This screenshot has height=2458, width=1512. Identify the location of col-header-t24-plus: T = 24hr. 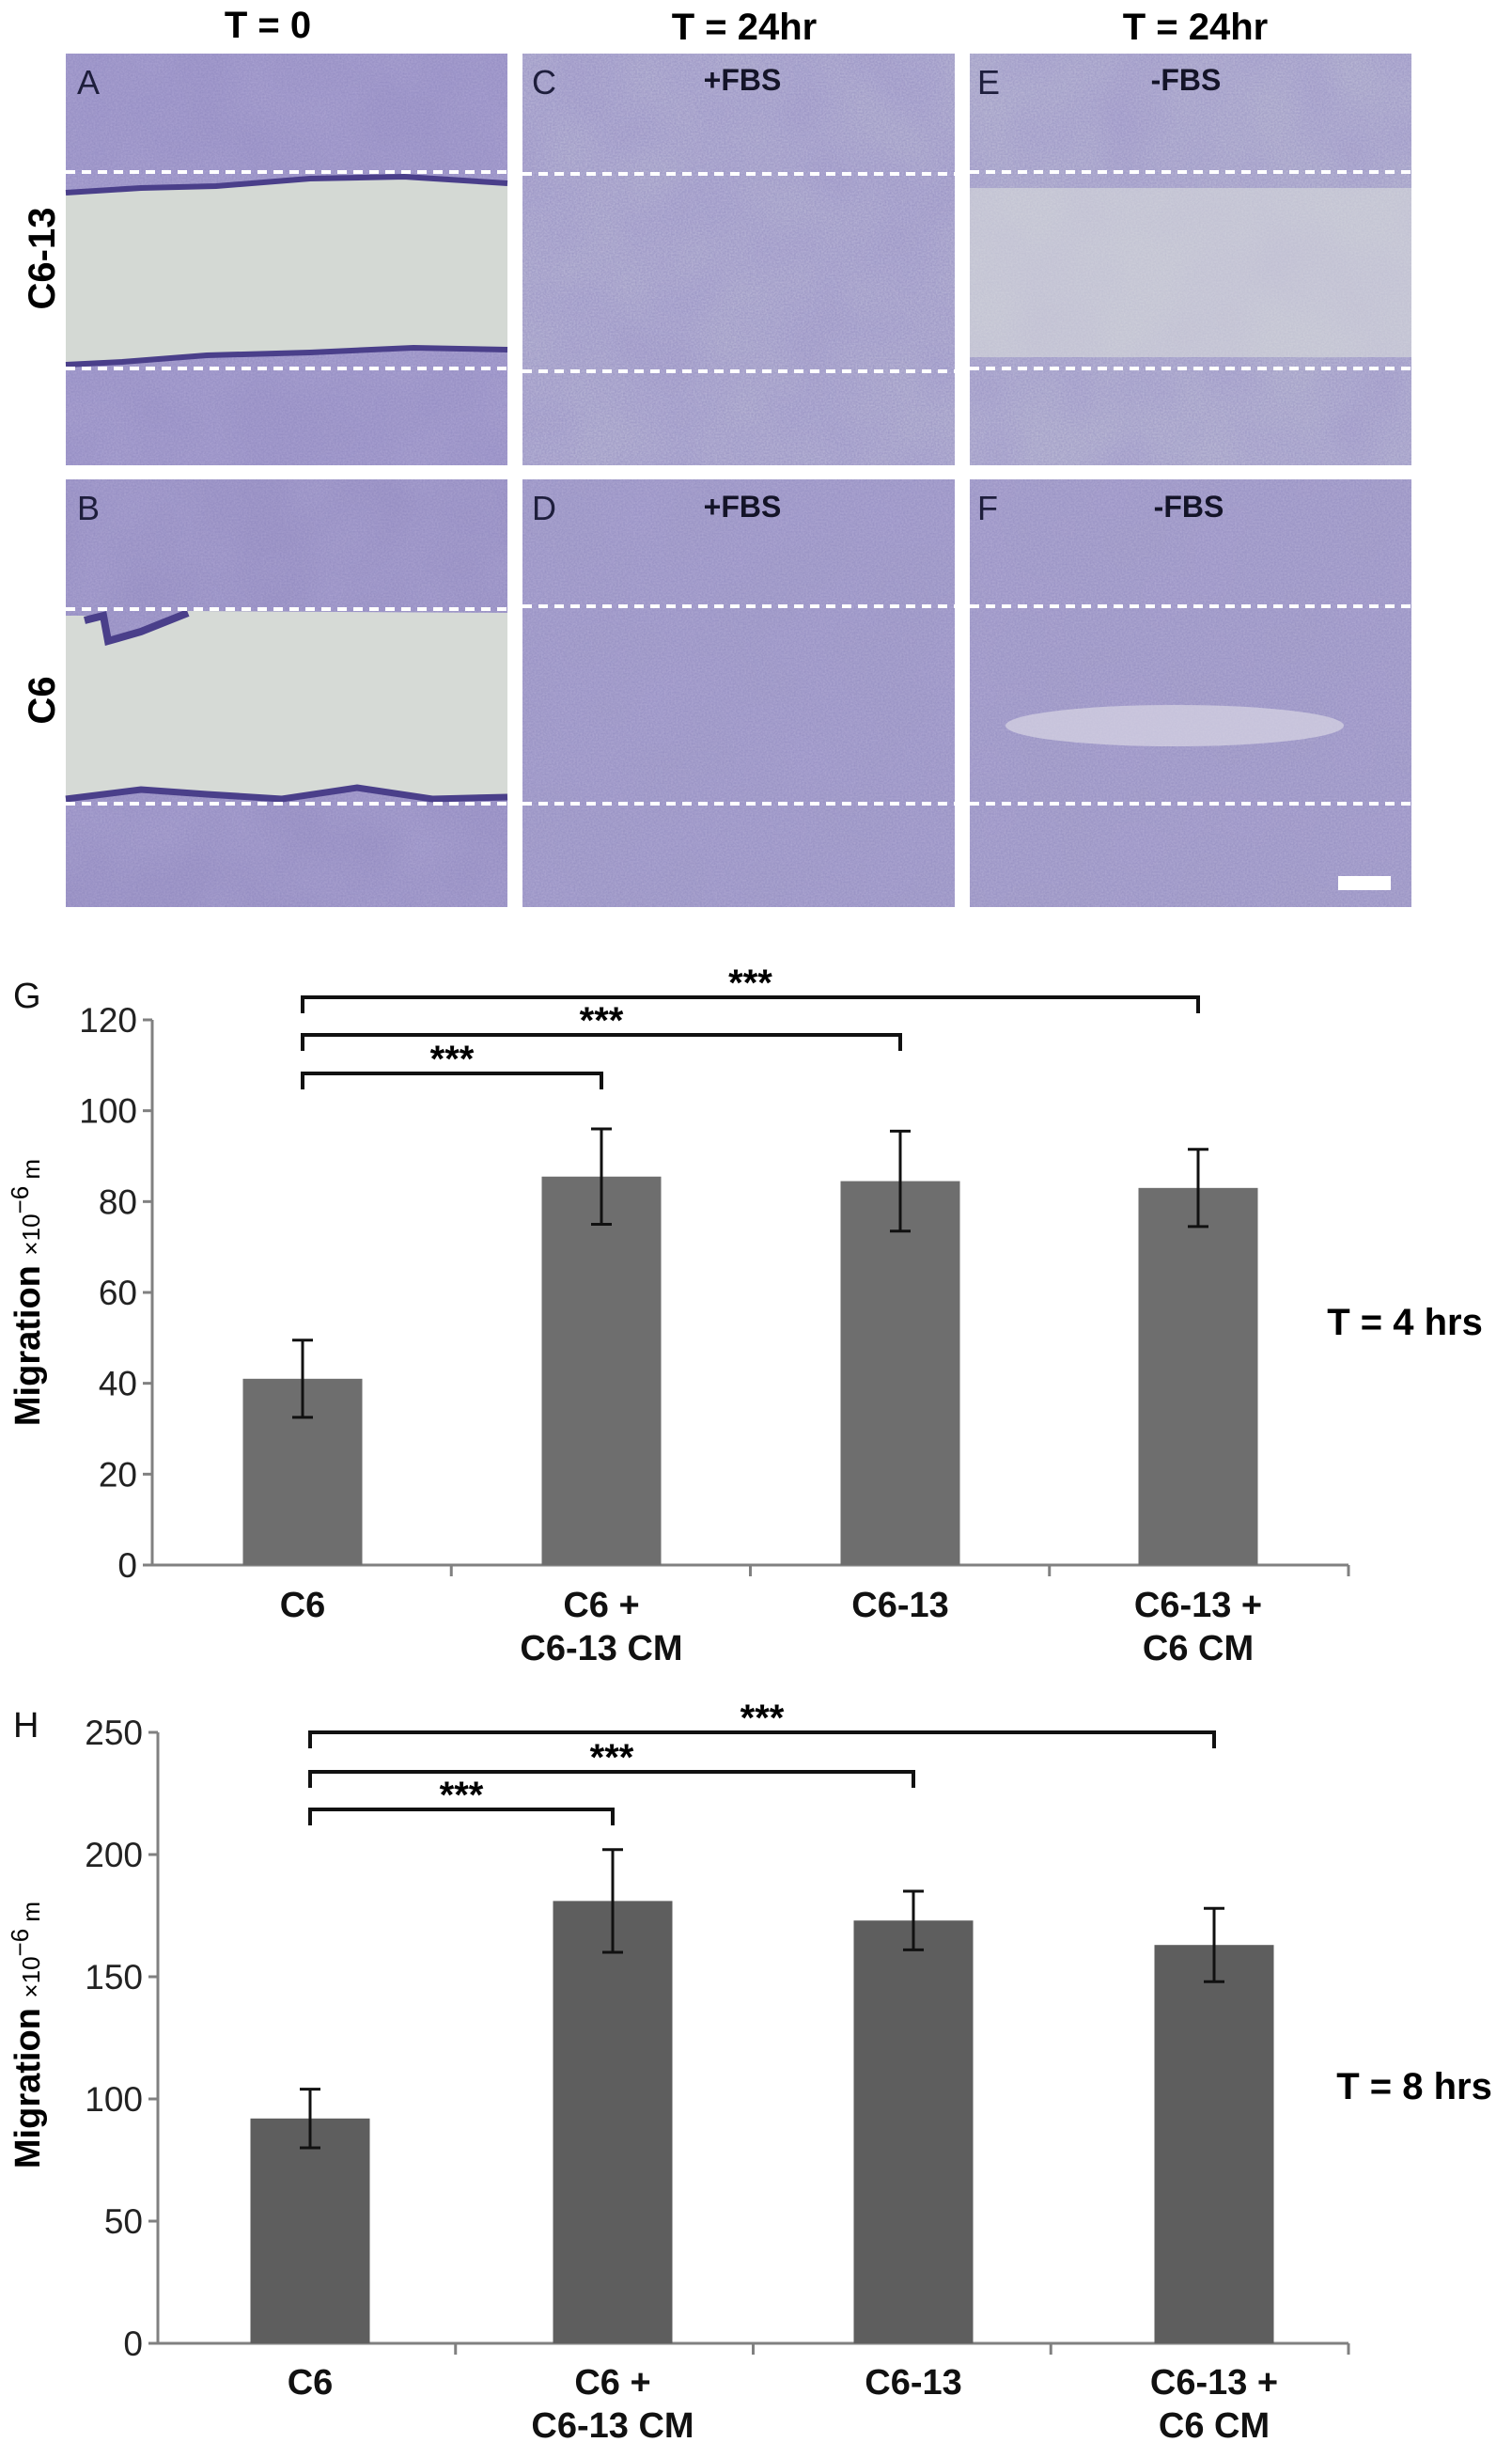
(745, 27).